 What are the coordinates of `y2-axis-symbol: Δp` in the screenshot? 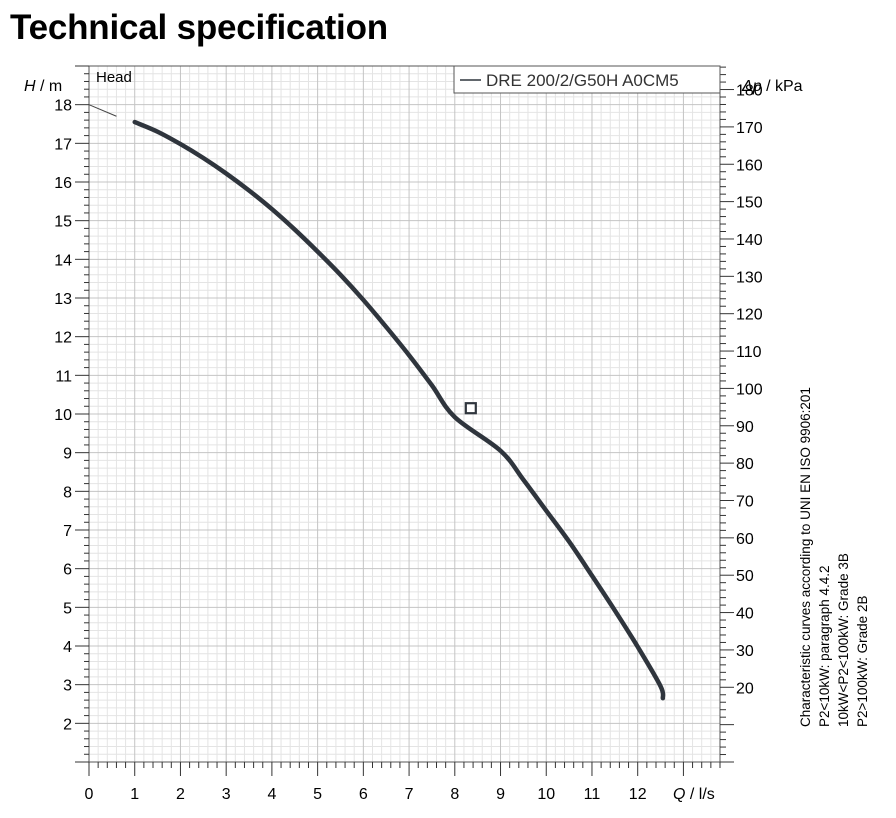 It's located at (751, 86).